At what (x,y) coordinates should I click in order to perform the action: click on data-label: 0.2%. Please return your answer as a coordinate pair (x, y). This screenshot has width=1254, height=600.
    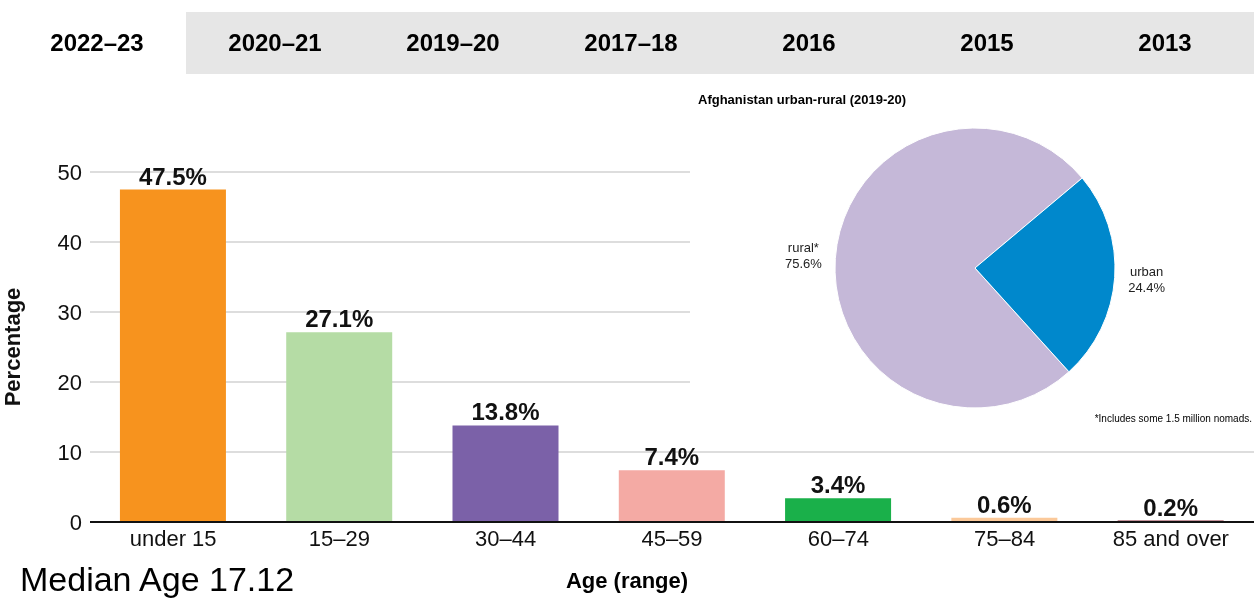
    Looking at the image, I should click on (1170, 507).